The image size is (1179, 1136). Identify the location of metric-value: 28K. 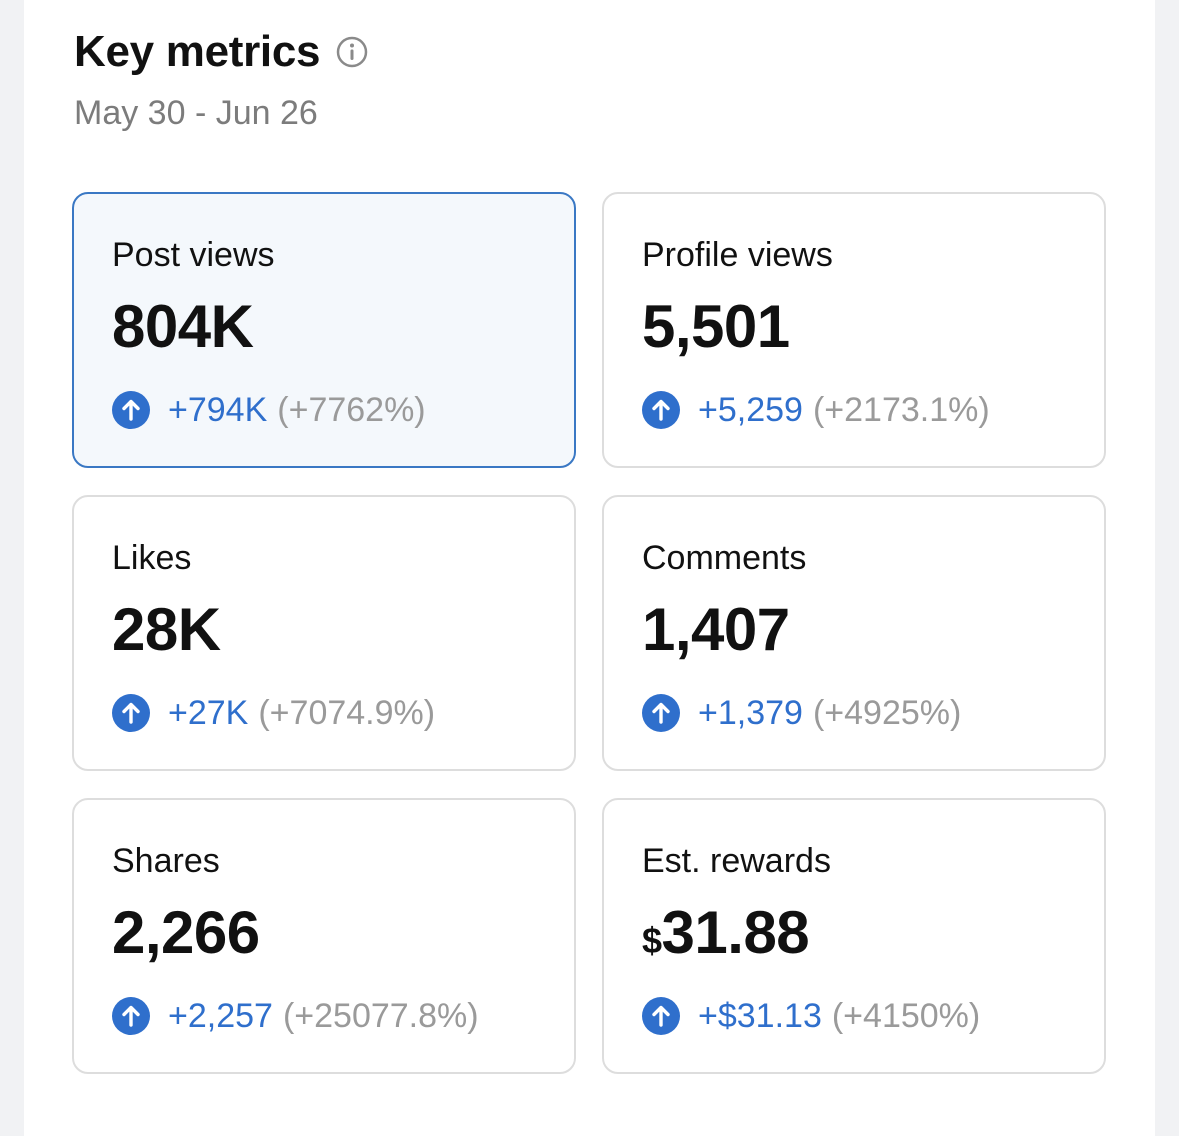
(166, 629).